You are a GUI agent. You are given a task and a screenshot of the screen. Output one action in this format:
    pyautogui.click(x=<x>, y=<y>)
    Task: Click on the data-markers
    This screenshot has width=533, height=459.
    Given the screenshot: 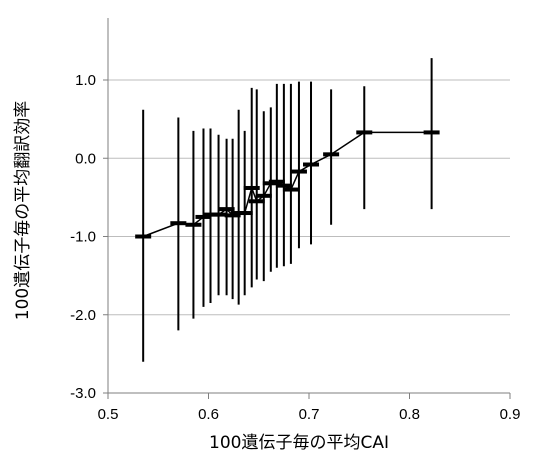 What is the action you would take?
    pyautogui.click(x=287, y=184)
    